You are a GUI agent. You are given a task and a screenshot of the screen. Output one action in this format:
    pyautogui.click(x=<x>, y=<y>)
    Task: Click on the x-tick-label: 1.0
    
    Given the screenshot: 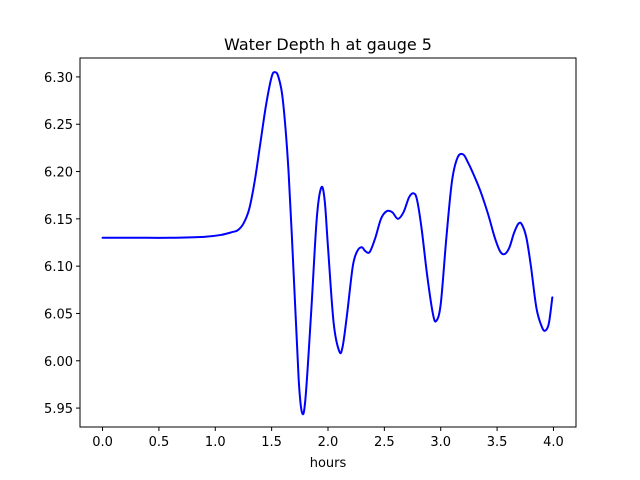 What is the action you would take?
    pyautogui.click(x=215, y=442)
    